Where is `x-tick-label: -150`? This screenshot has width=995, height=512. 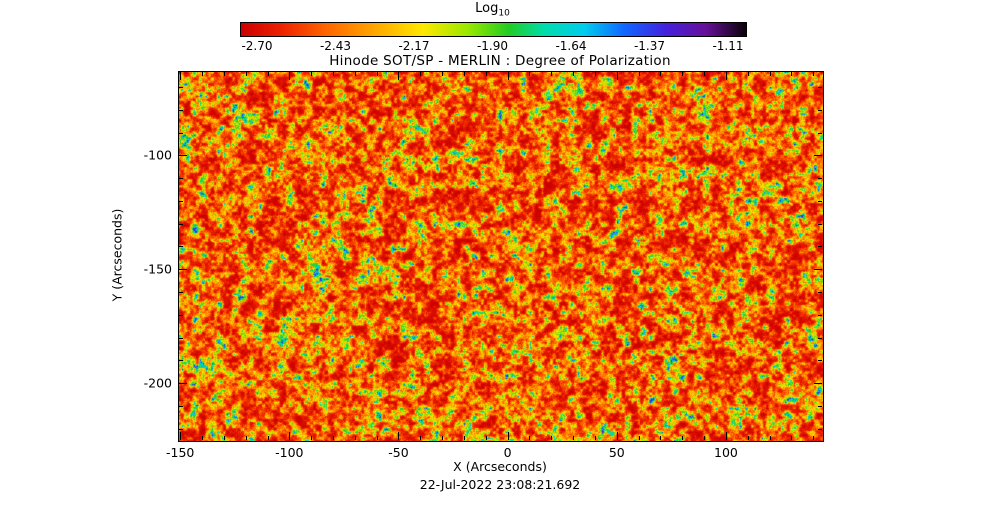 x-tick-label: -150 is located at coordinates (180, 452).